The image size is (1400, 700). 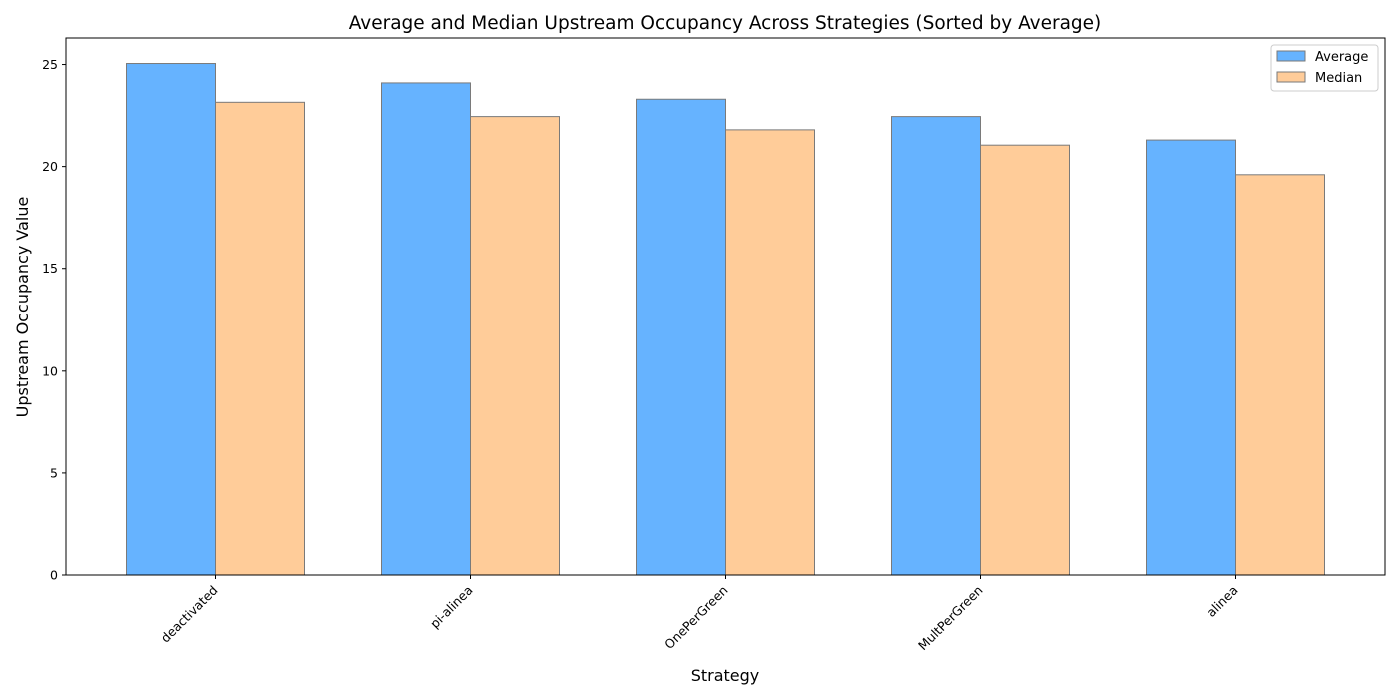 I want to click on bar-median-pi-alinea, so click(x=515, y=346).